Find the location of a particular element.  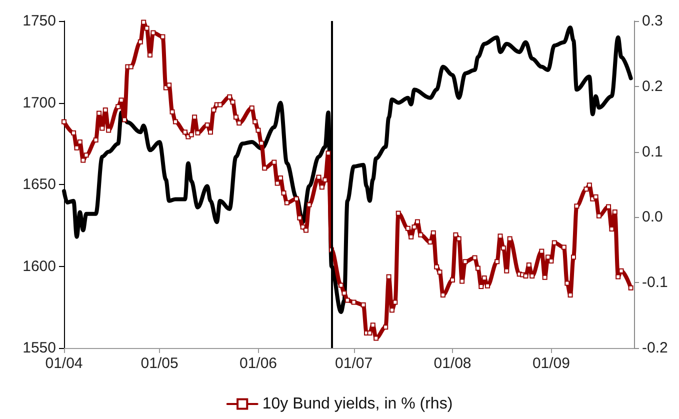

y2-tick-label: 0.1 is located at coordinates (652, 151).